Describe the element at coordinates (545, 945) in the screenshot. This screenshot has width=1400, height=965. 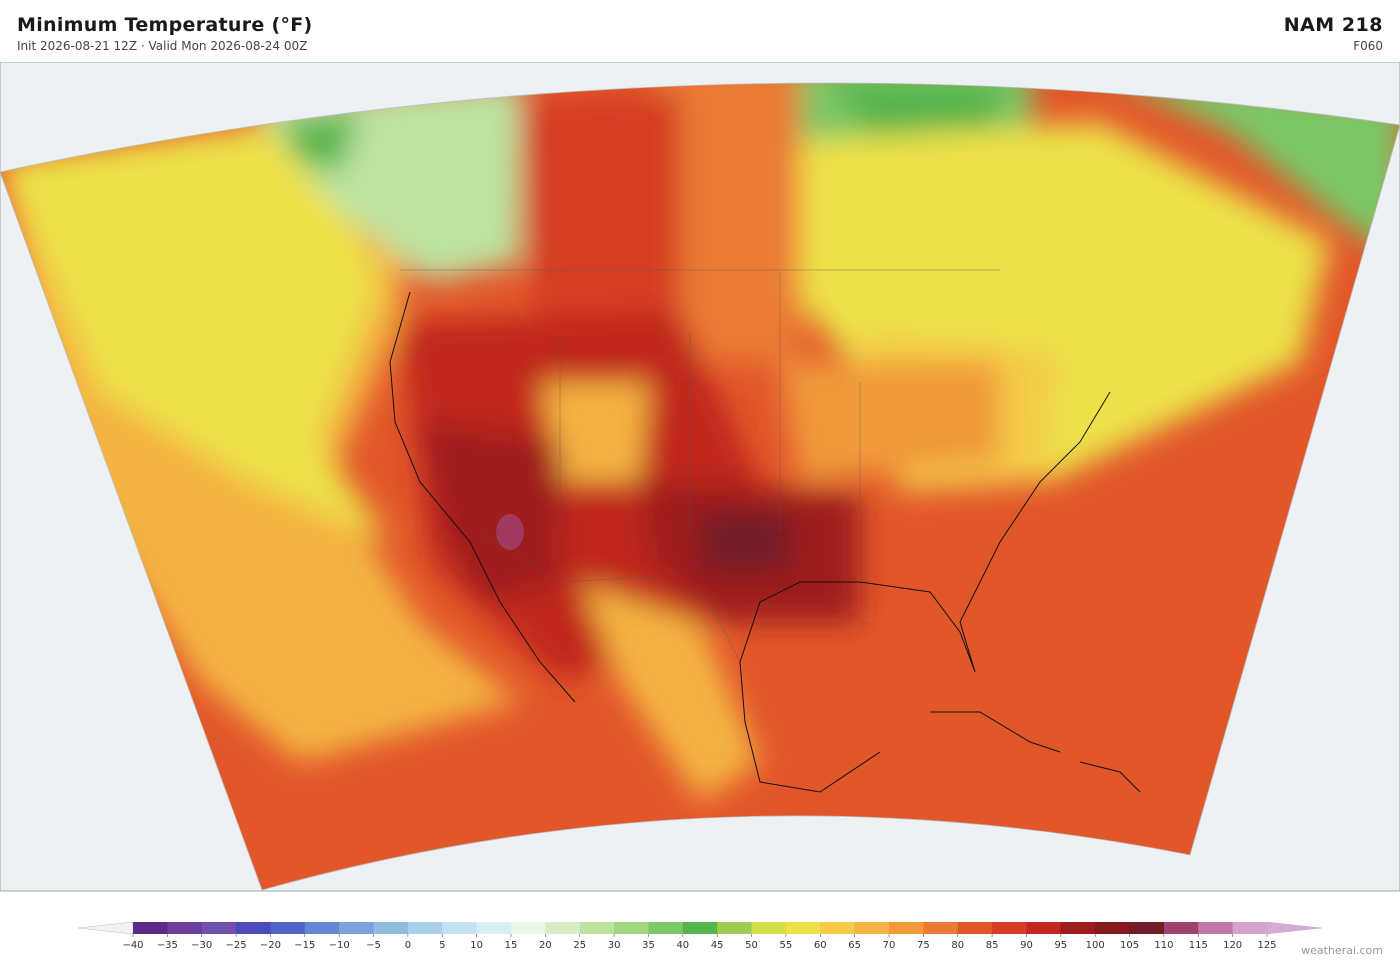
I see `colorbar-tick-label: 20` at that location.